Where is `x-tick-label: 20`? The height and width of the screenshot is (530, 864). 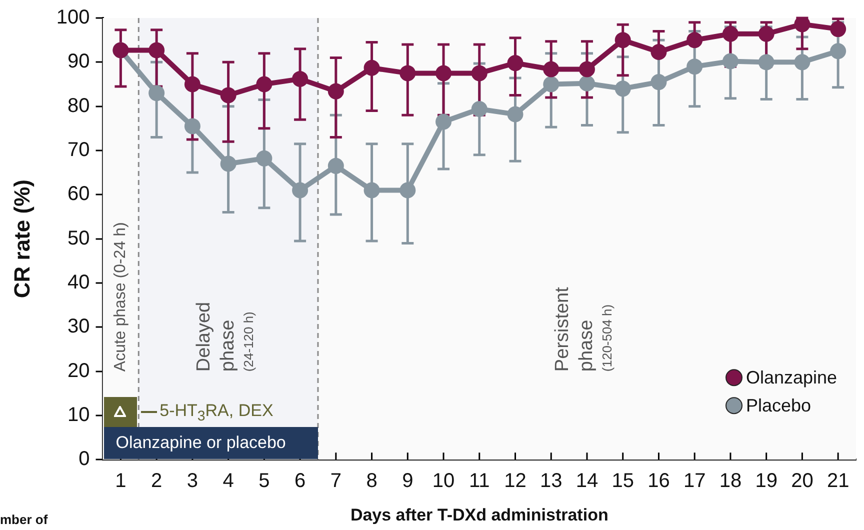 x-tick-label: 20 is located at coordinates (802, 481).